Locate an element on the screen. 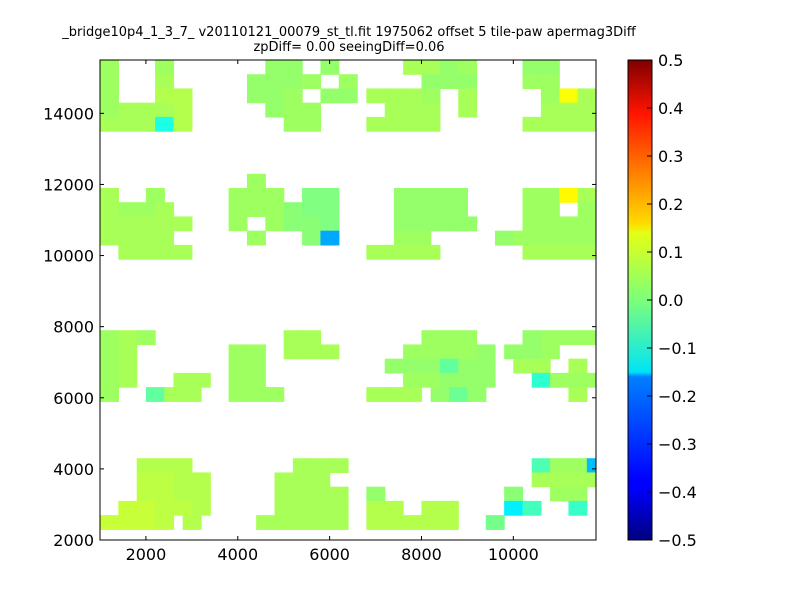 The height and width of the screenshot is (600, 800). colorbar-tick-label: 0.5 is located at coordinates (670, 60).